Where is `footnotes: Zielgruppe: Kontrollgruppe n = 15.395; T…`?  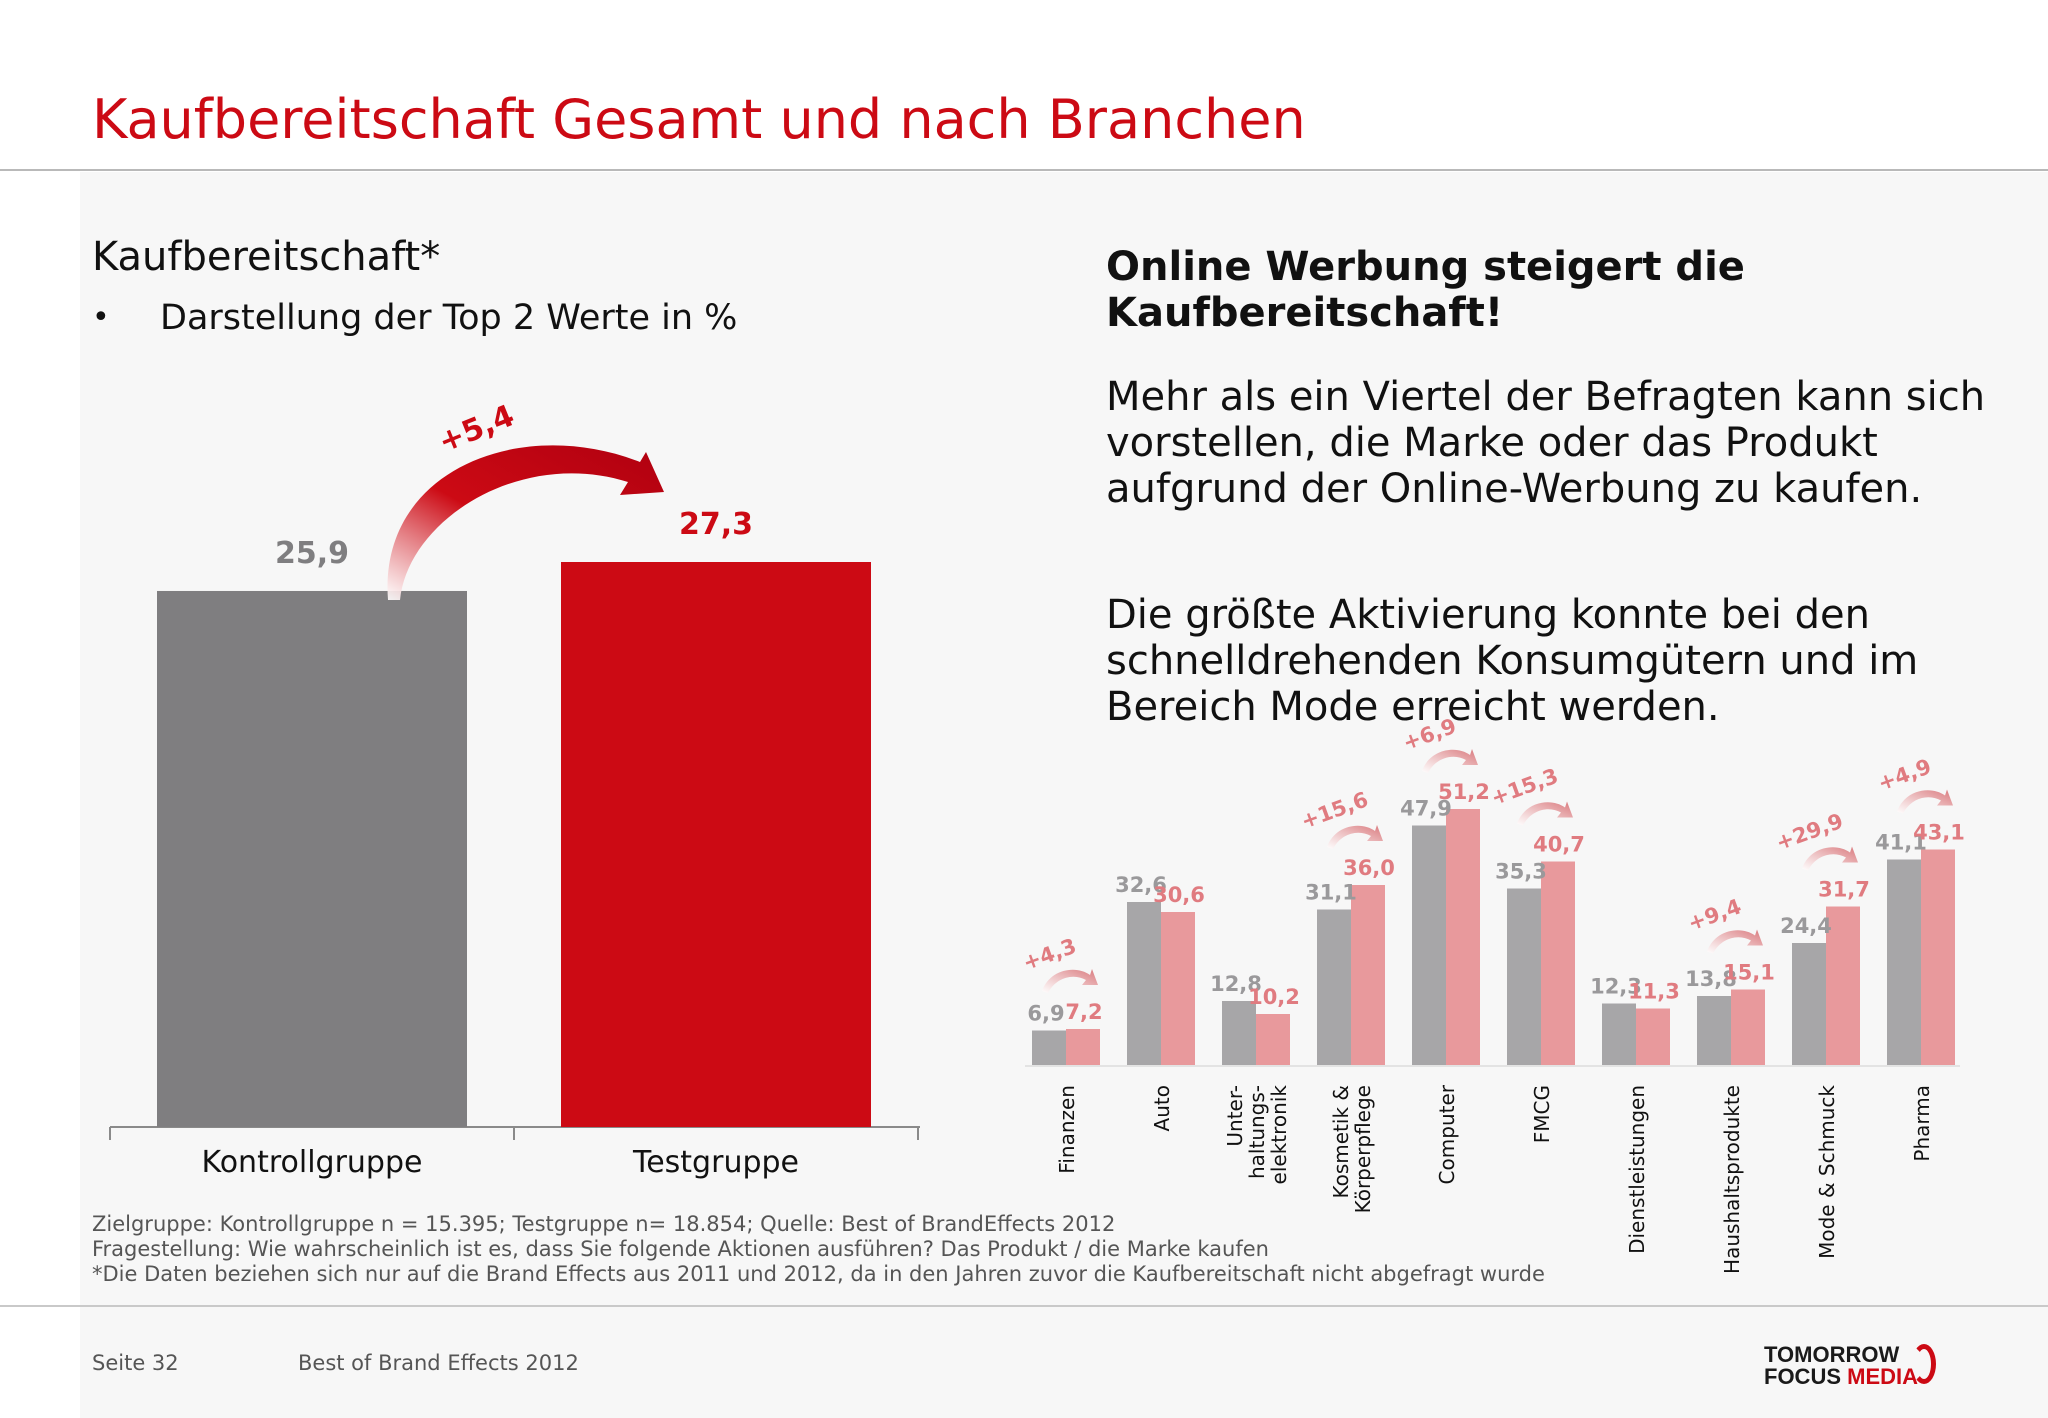 footnotes: Zielgruppe: Kontrollgruppe n = 15.395; T… is located at coordinates (818, 1249).